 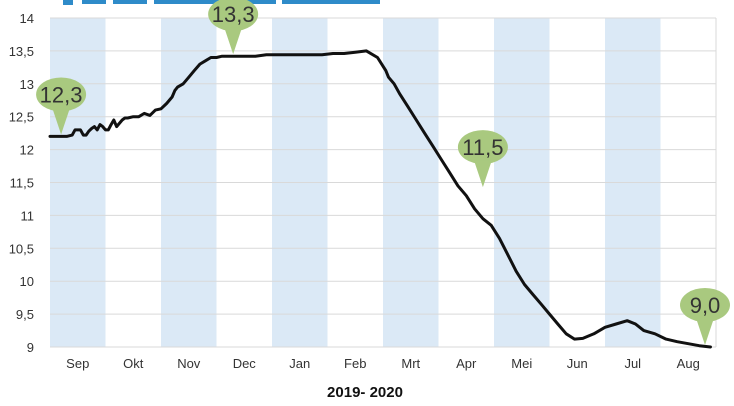 What do you see at coordinates (355, 363) in the screenshot?
I see `x-tick-label: Feb` at bounding box center [355, 363].